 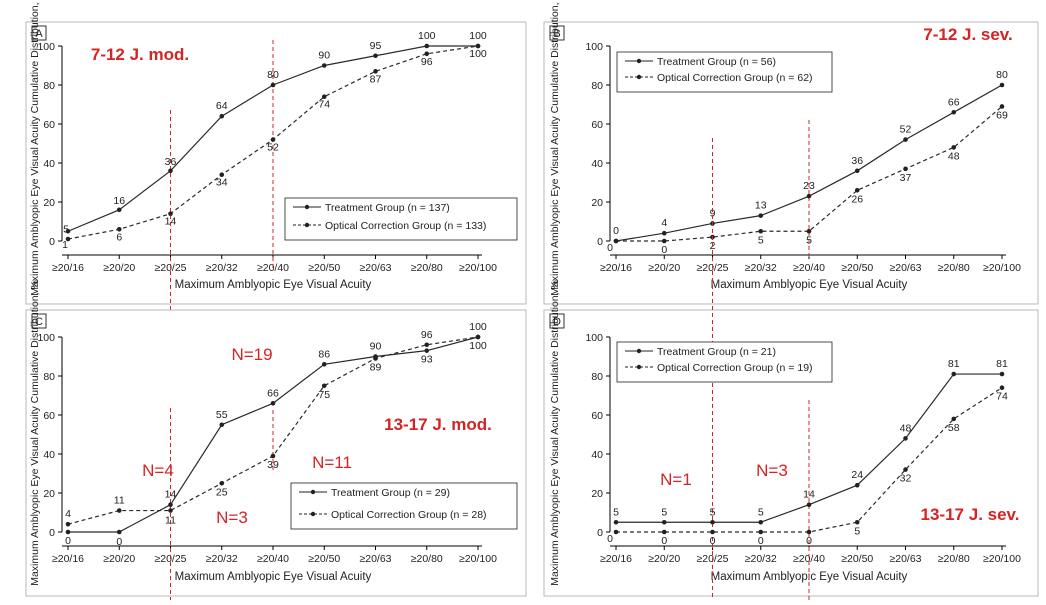 I want to click on y-tick-label: 20, so click(x=49, y=494).